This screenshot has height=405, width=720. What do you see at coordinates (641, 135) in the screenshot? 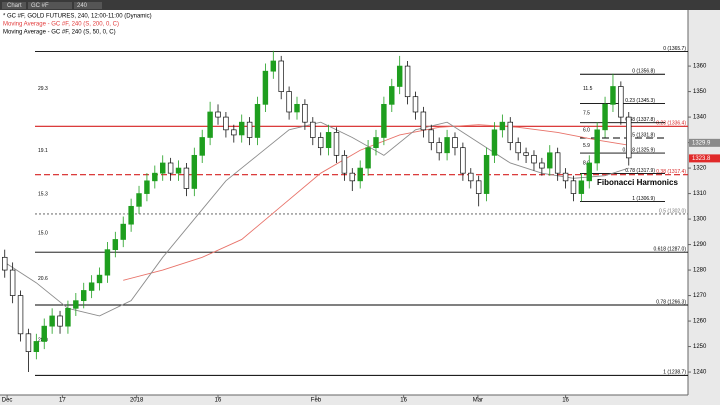
I see `fib-label: 0.5 (1331.8)` at bounding box center [641, 135].